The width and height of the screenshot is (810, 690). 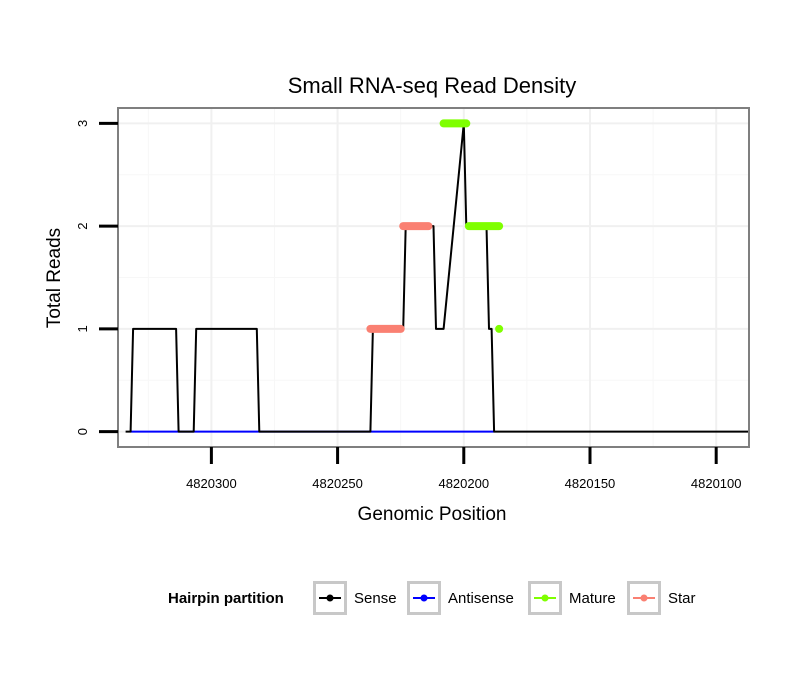 I want to click on x-tick-label: 4820200, so click(x=463, y=483).